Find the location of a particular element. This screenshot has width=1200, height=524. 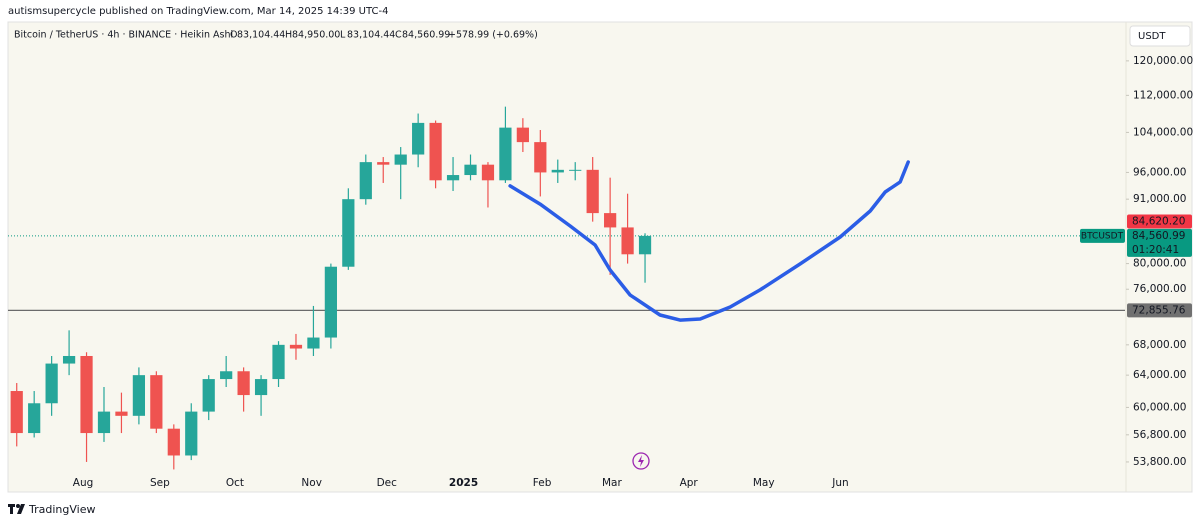

prev-price-label: 84,620.20 is located at coordinates (1158, 222).